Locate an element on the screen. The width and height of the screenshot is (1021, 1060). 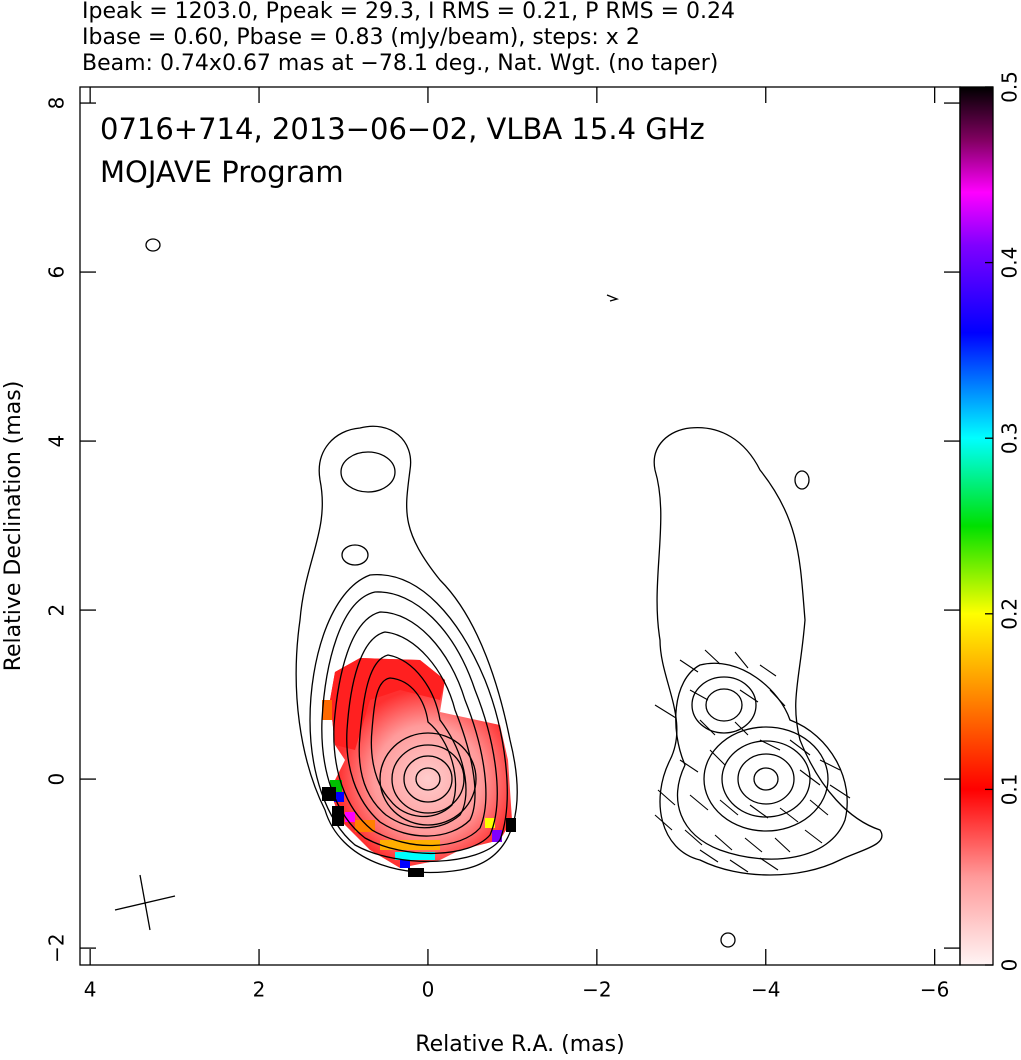
colorbar-frame is located at coordinates (976, 526).